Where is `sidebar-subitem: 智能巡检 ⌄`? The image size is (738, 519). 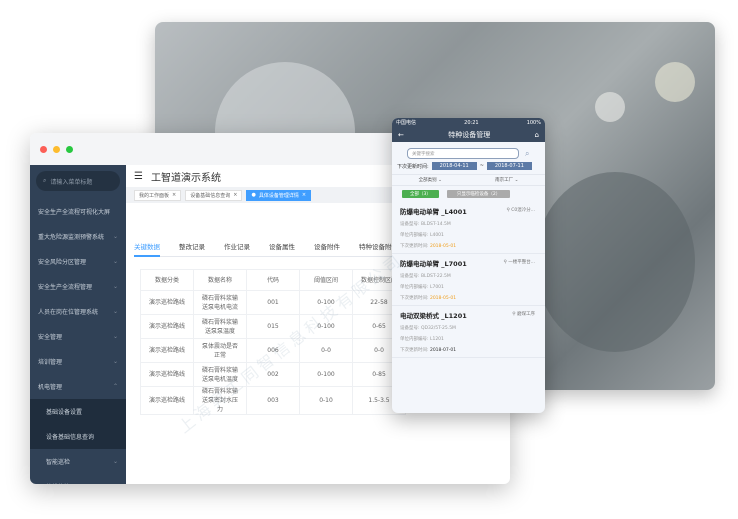 sidebar-subitem: 智能巡检 ⌄ is located at coordinates (78, 461).